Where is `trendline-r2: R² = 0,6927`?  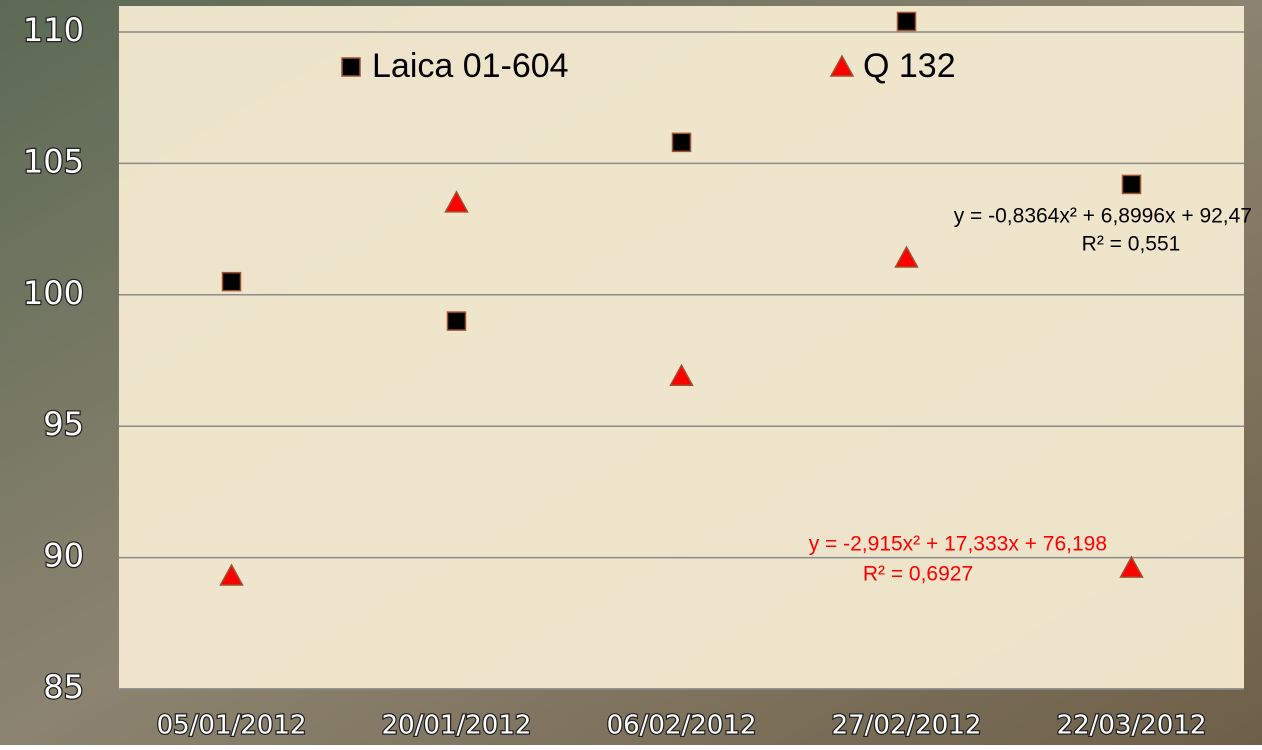
trendline-r2: R² = 0,6927 is located at coordinates (918, 574).